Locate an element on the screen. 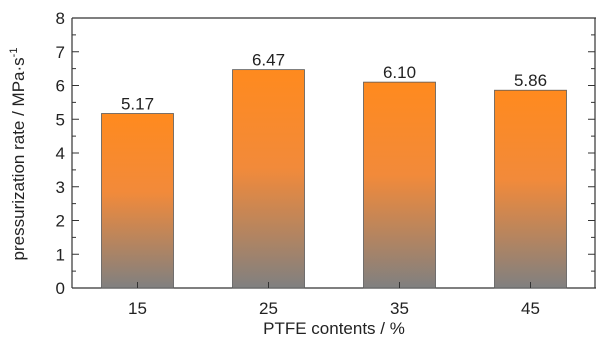 The image size is (596, 339). x-tick-label-25: 25 is located at coordinates (268, 308).